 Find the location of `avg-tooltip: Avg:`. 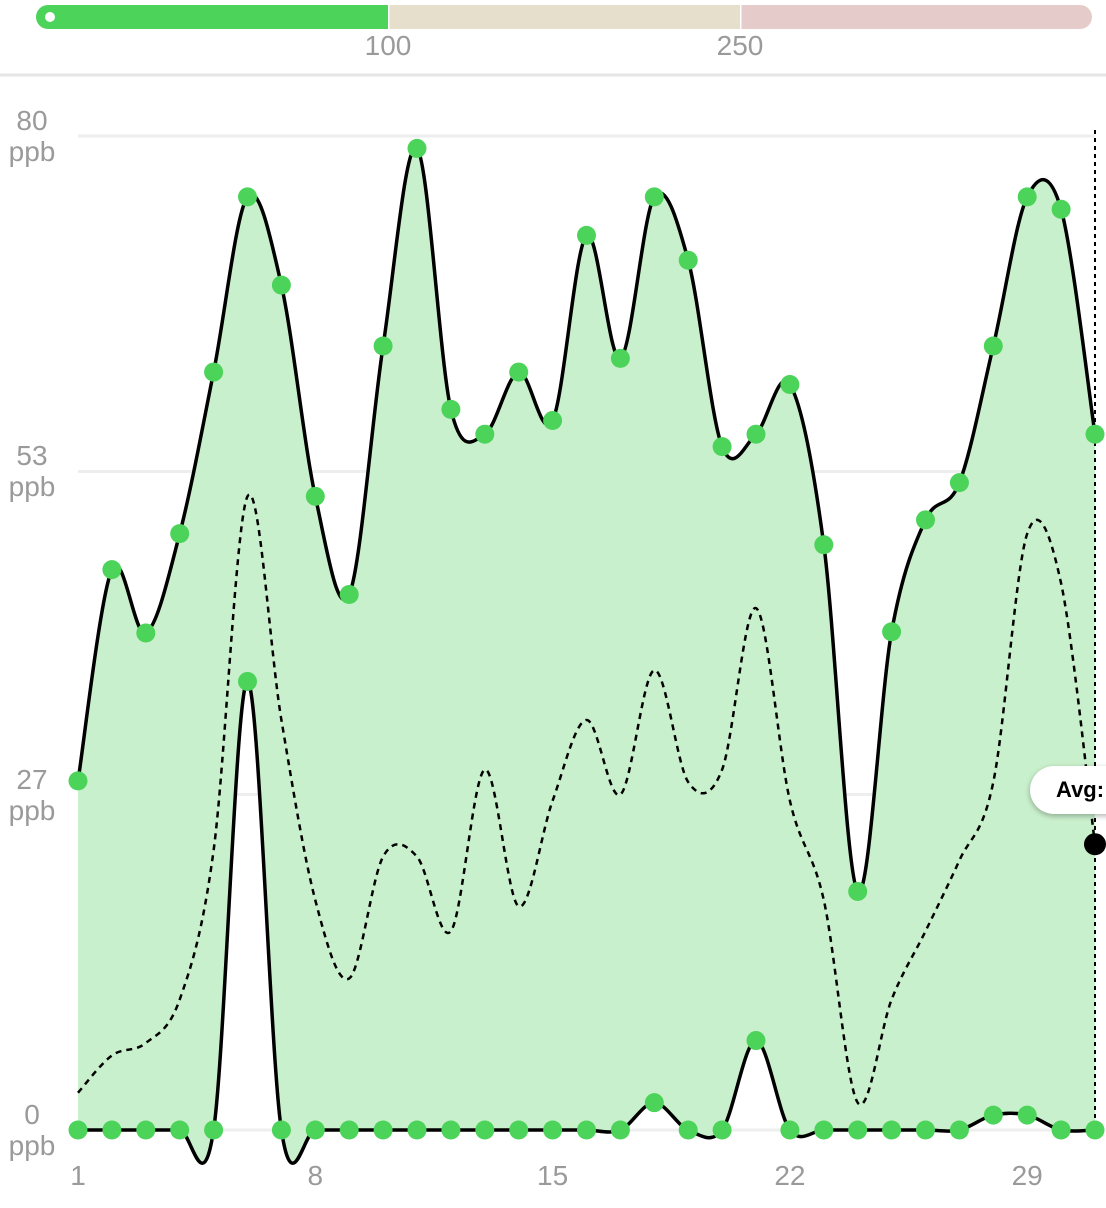

avg-tooltip: Avg: is located at coordinates (1068, 790).